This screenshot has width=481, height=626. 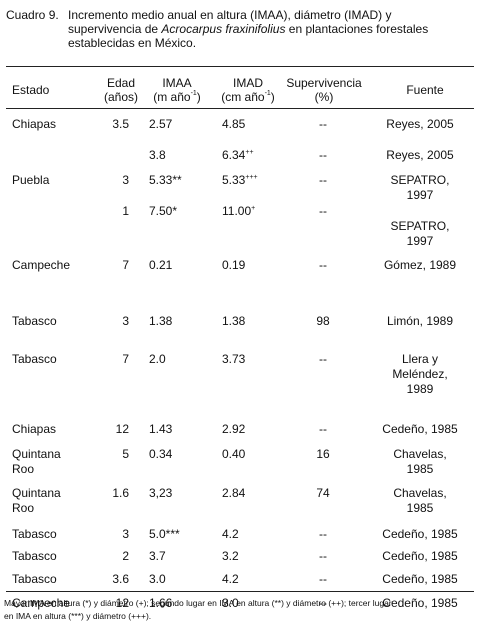 I want to click on cell-fuente: Gómez, 1989, so click(x=420, y=265).